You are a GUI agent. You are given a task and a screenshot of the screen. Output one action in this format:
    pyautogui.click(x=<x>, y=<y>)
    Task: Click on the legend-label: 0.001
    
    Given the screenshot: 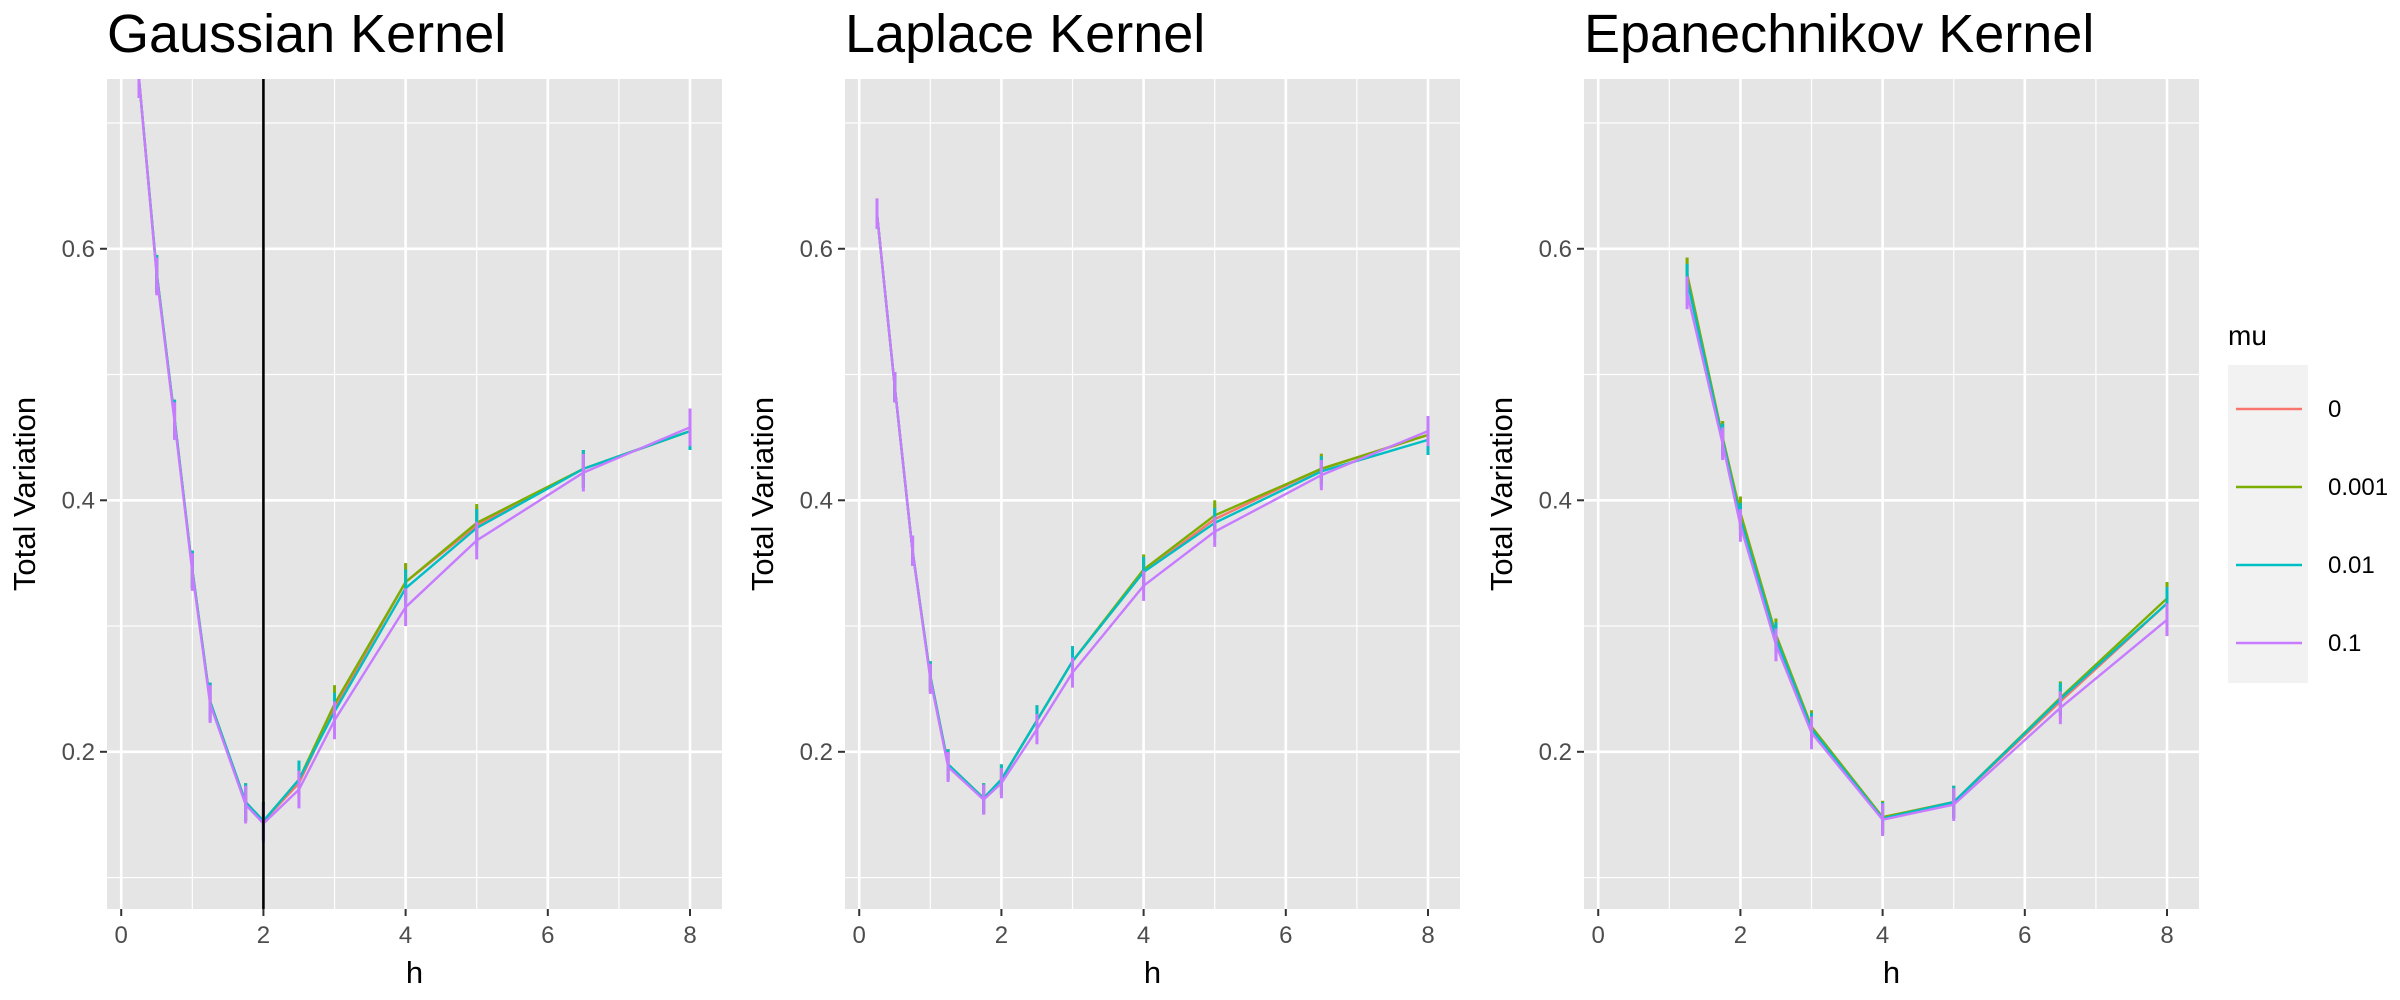 What is the action you would take?
    pyautogui.click(x=2358, y=487)
    